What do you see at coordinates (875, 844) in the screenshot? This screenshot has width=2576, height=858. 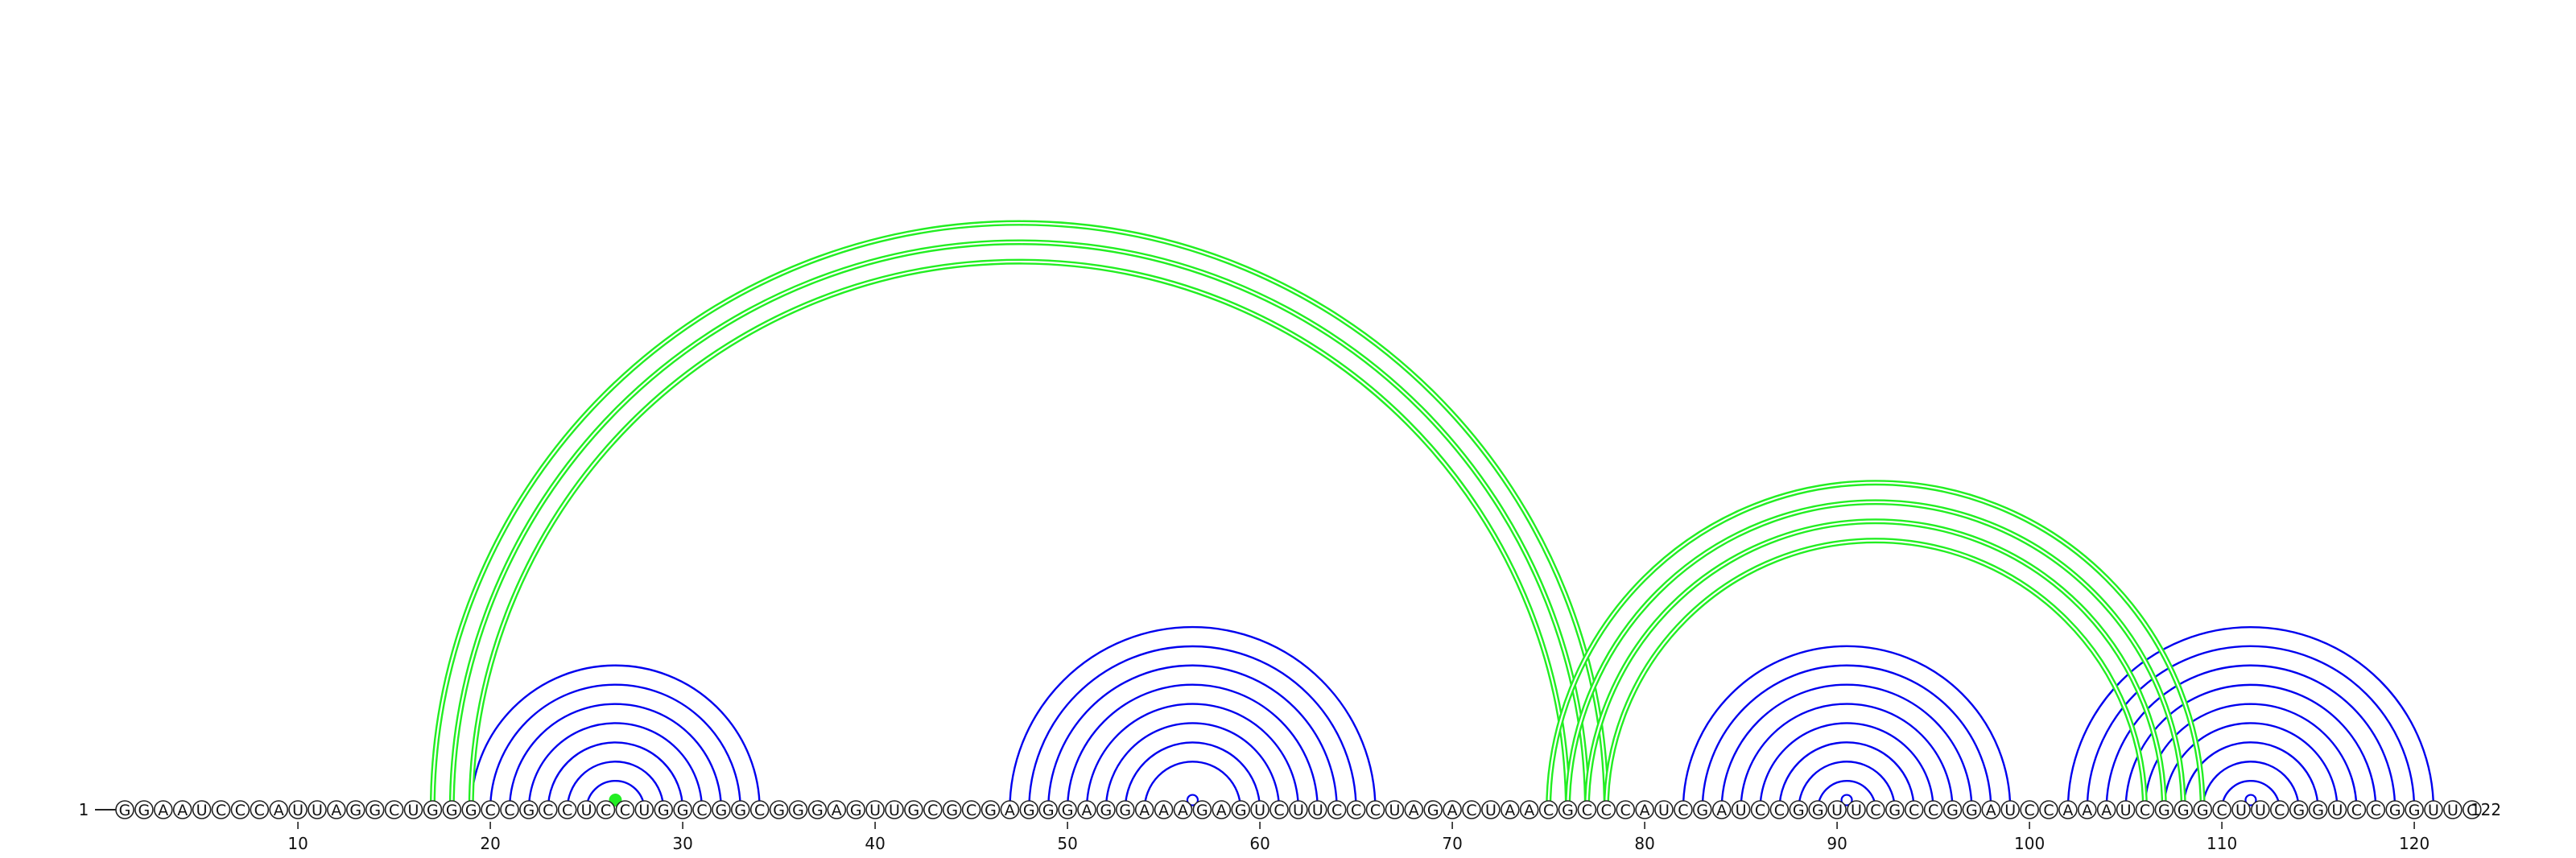 I see `tick-label: 40` at bounding box center [875, 844].